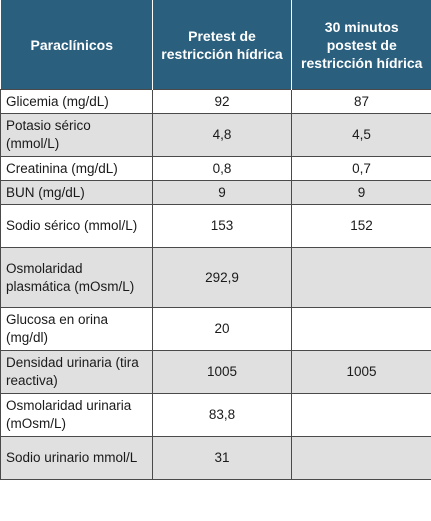 The height and width of the screenshot is (521, 431). I want to click on pretest-value: 9, so click(222, 192).